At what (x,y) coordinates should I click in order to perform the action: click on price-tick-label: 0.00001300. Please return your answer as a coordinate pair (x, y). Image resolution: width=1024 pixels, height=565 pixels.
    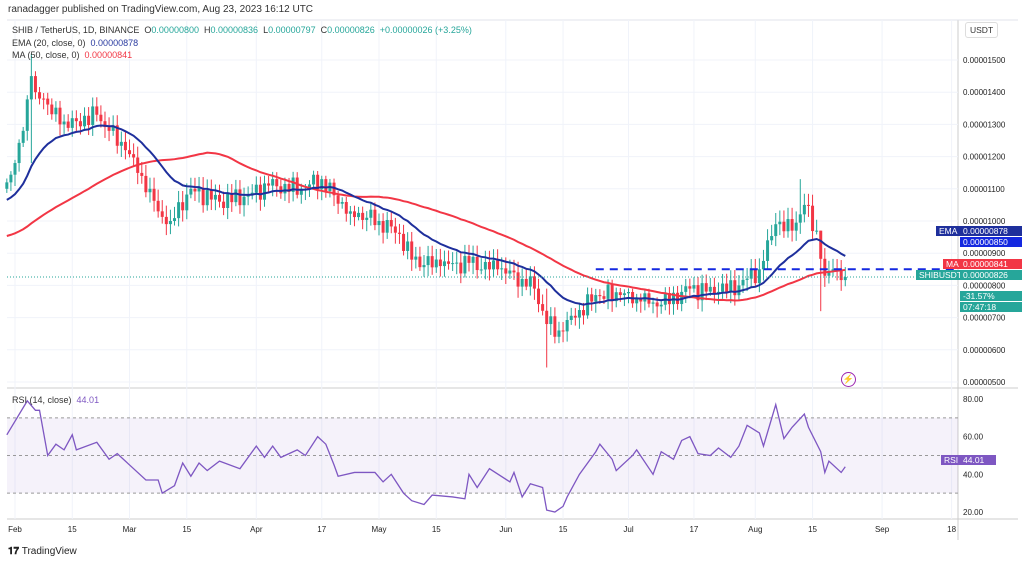
    Looking at the image, I should click on (984, 124).